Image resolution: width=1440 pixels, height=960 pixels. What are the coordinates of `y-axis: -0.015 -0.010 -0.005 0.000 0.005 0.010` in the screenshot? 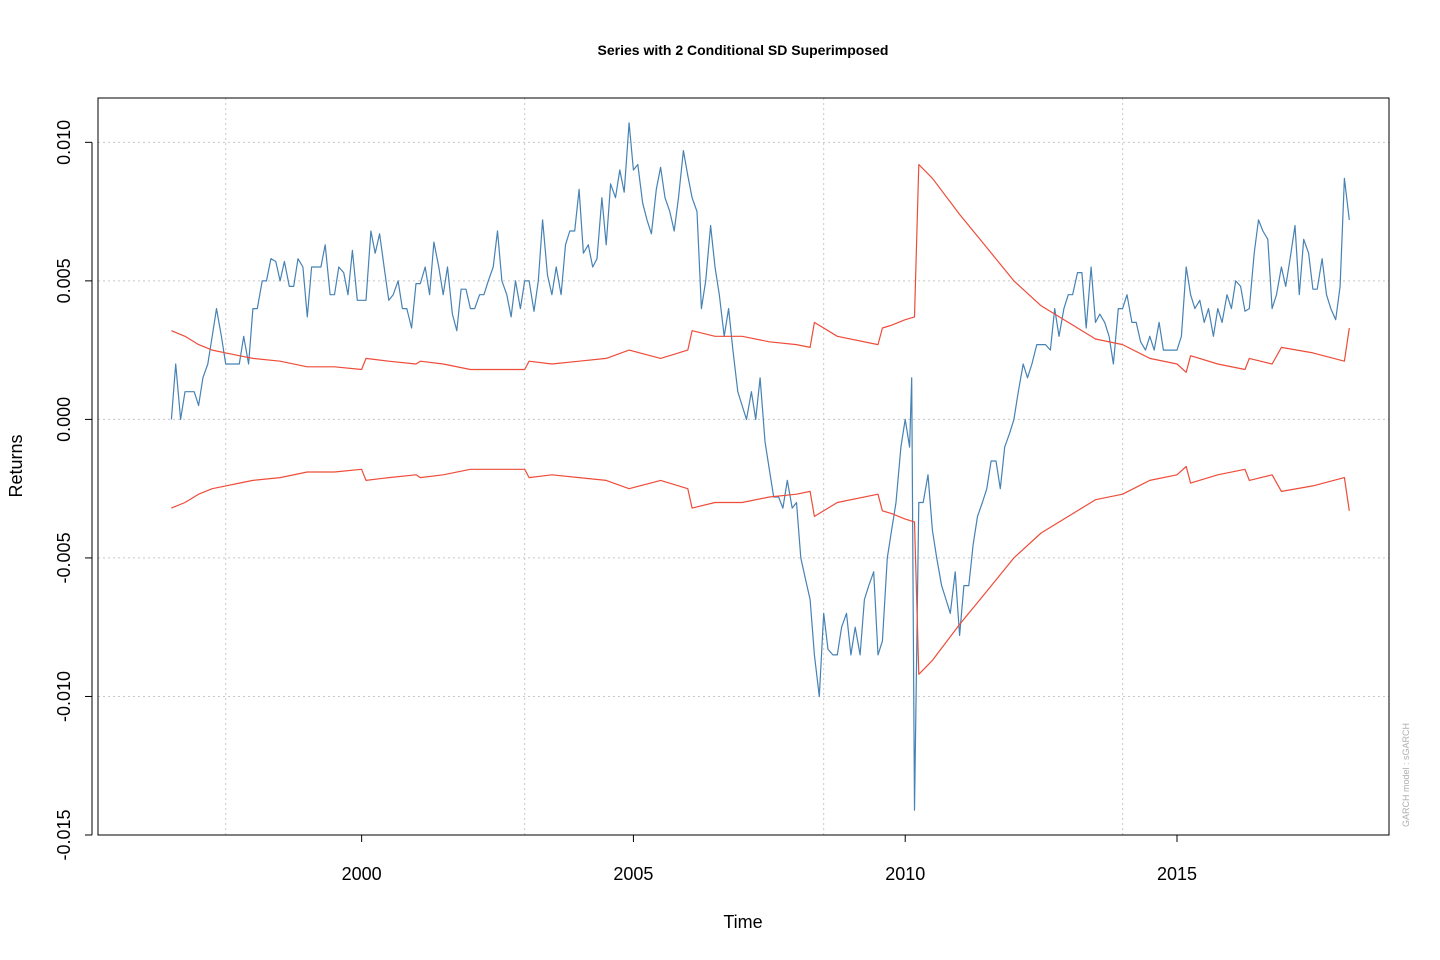 It's located at (73, 490).